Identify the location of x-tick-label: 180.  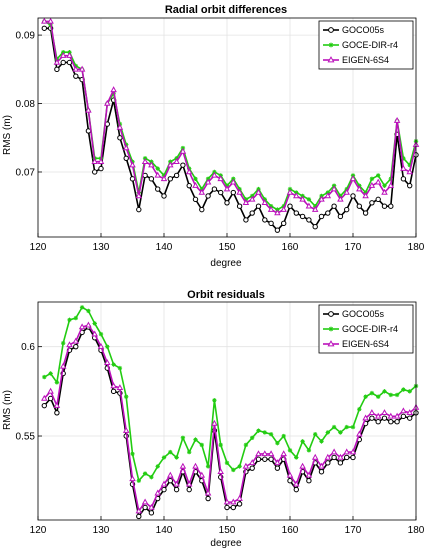
(416, 247).